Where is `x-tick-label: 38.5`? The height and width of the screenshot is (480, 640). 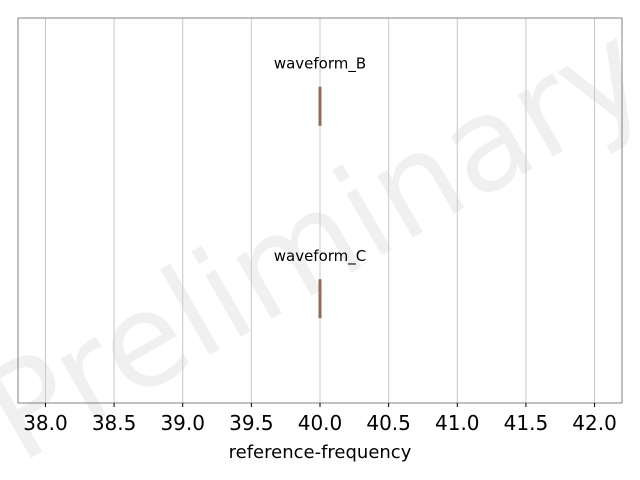
x-tick-label: 38.5 is located at coordinates (114, 423).